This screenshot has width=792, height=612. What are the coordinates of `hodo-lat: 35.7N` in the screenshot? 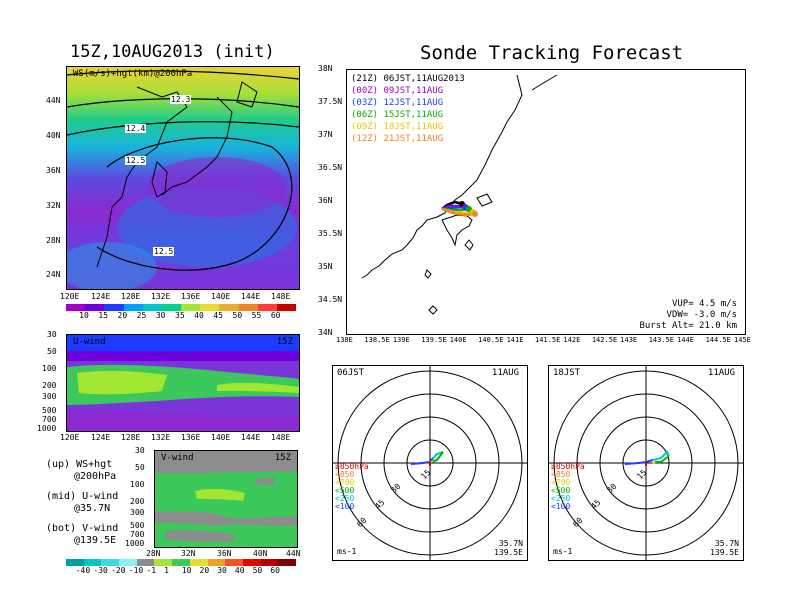 It's located at (510, 543).